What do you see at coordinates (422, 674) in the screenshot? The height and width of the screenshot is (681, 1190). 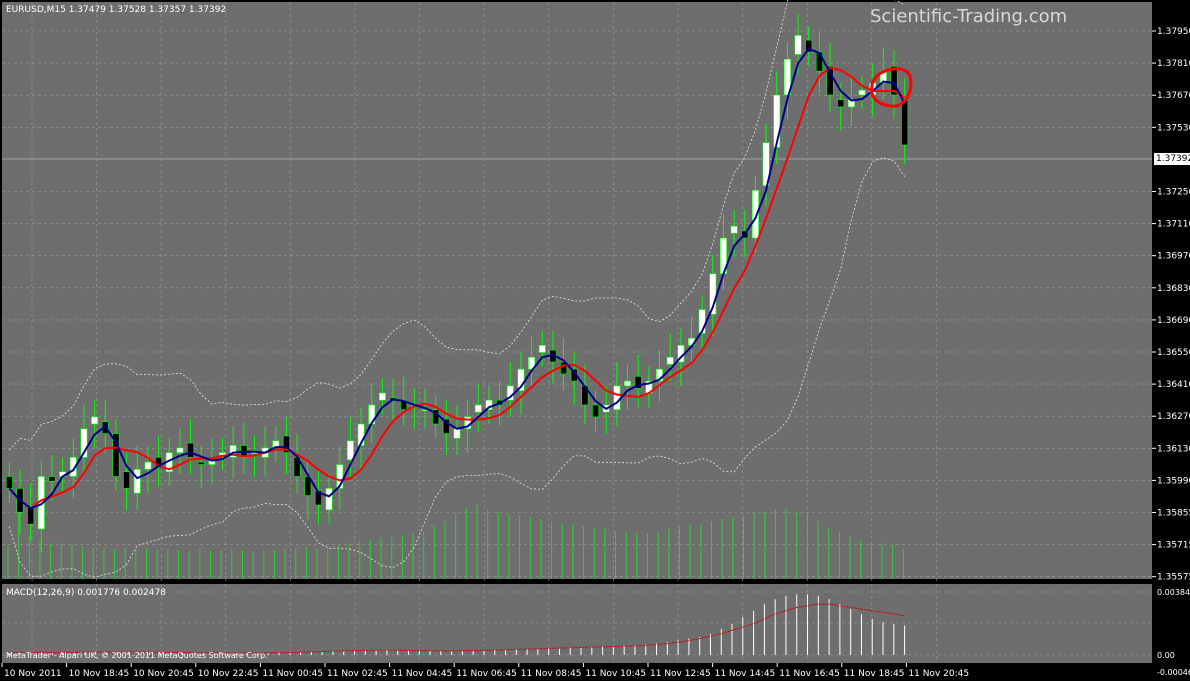 I see `x-axis-label: 11 Nov 04:45` at bounding box center [422, 674].